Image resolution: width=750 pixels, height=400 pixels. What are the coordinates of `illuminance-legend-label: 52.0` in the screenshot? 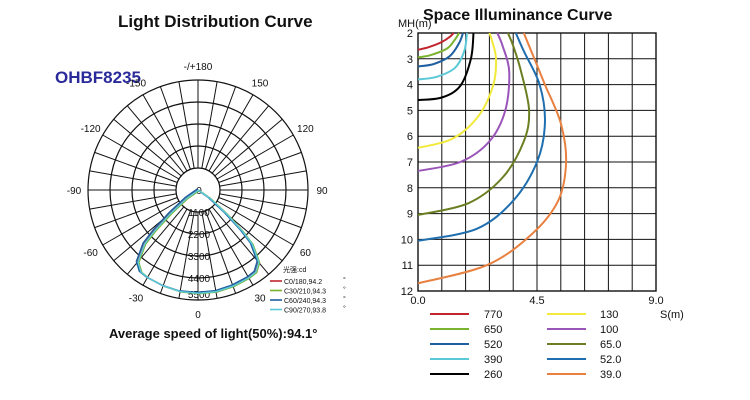 It's located at (610, 360).